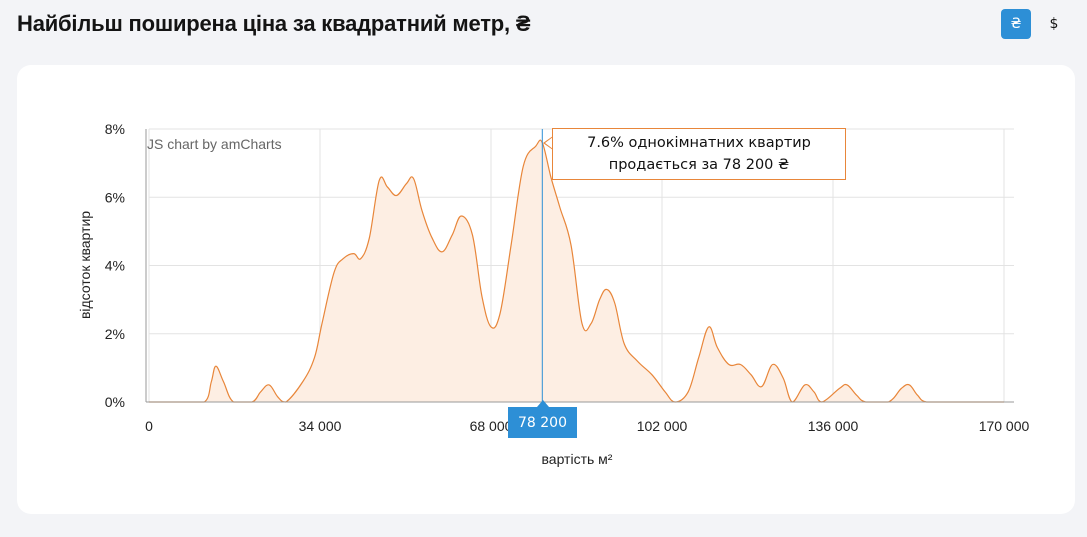 This screenshot has width=1087, height=537. Describe the element at coordinates (1054, 24) in the screenshot. I see `currency-usd-button: $` at that location.